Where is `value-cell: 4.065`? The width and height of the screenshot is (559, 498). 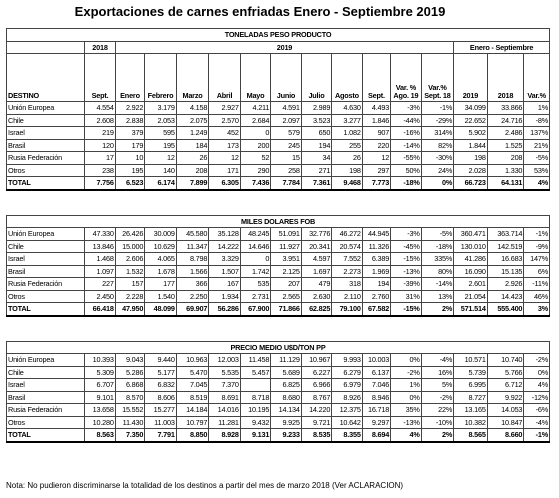 value-cell: 4.065 is located at coordinates (160, 259).